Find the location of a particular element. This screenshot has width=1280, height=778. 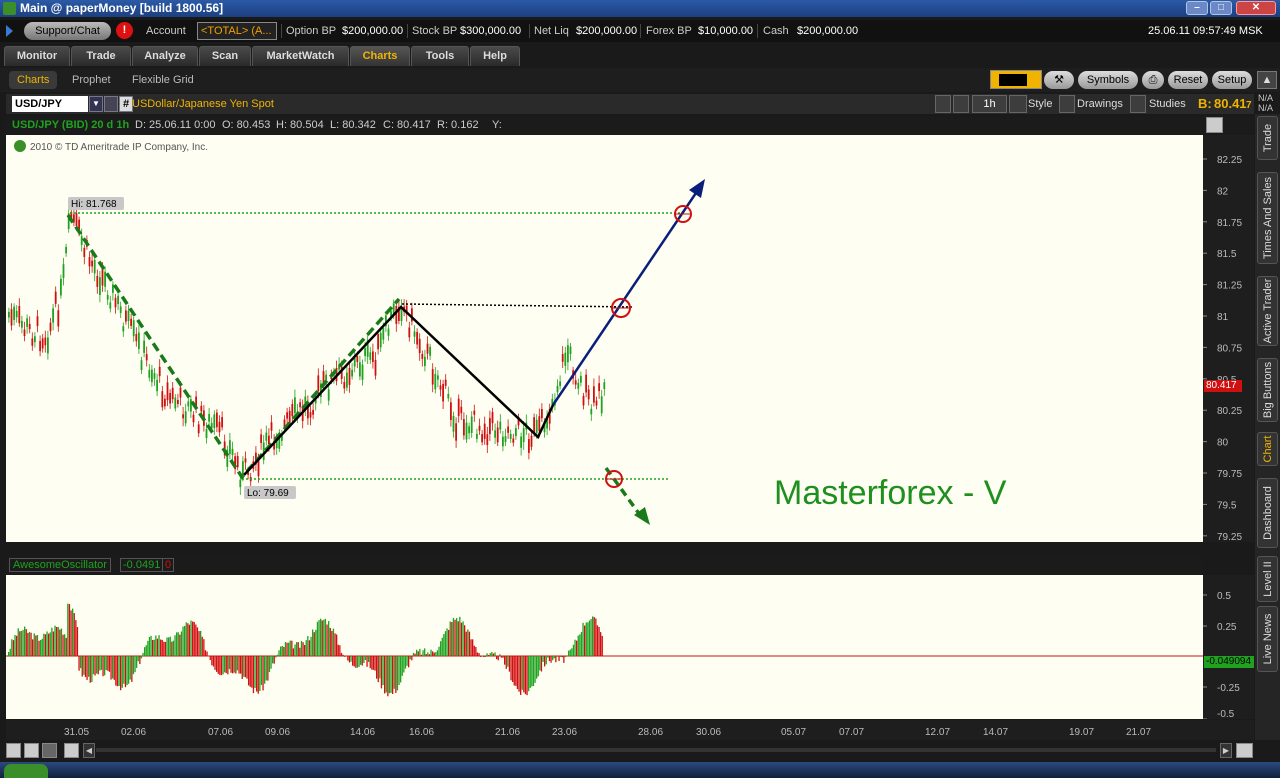

date-tick: 12.07 is located at coordinates (937, 732).